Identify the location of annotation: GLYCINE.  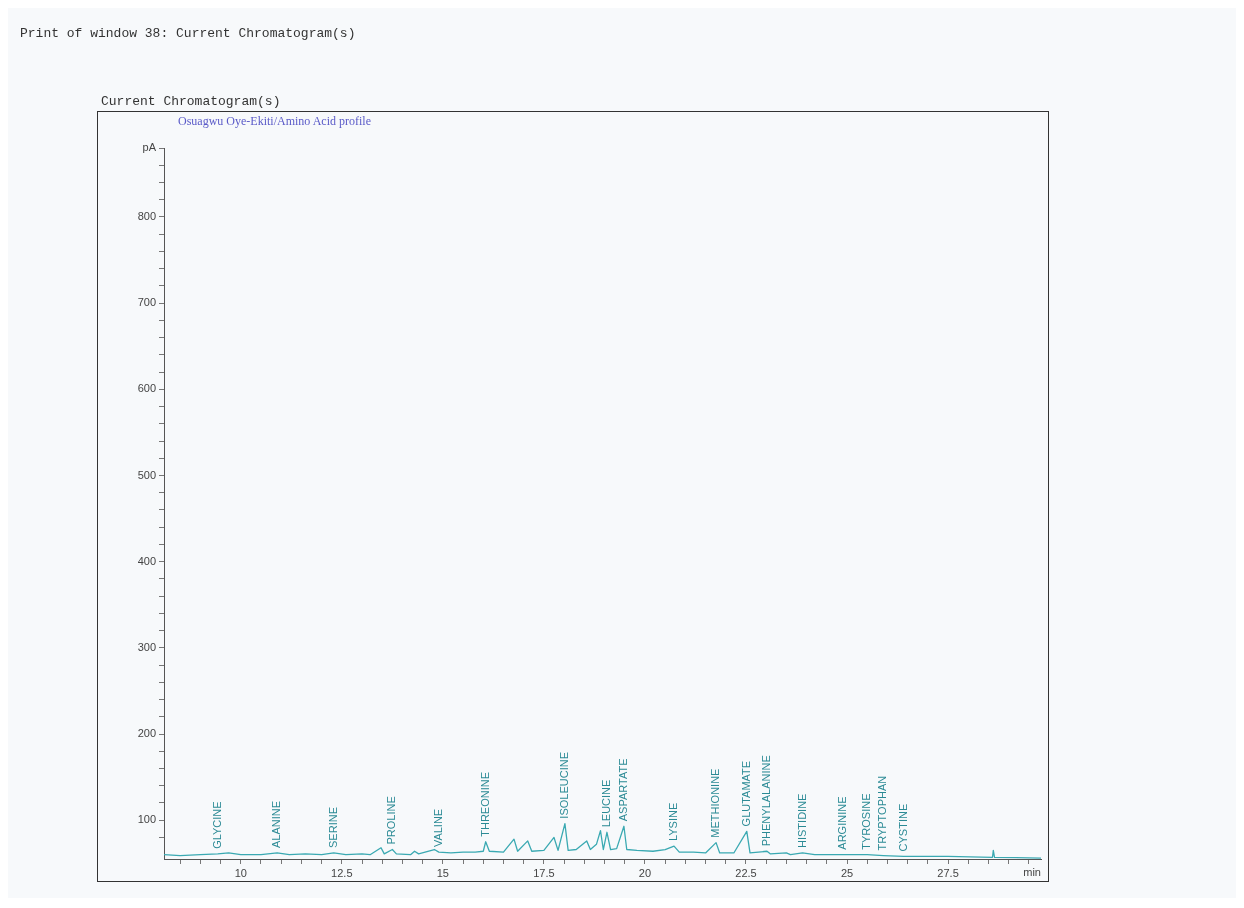
(216, 825).